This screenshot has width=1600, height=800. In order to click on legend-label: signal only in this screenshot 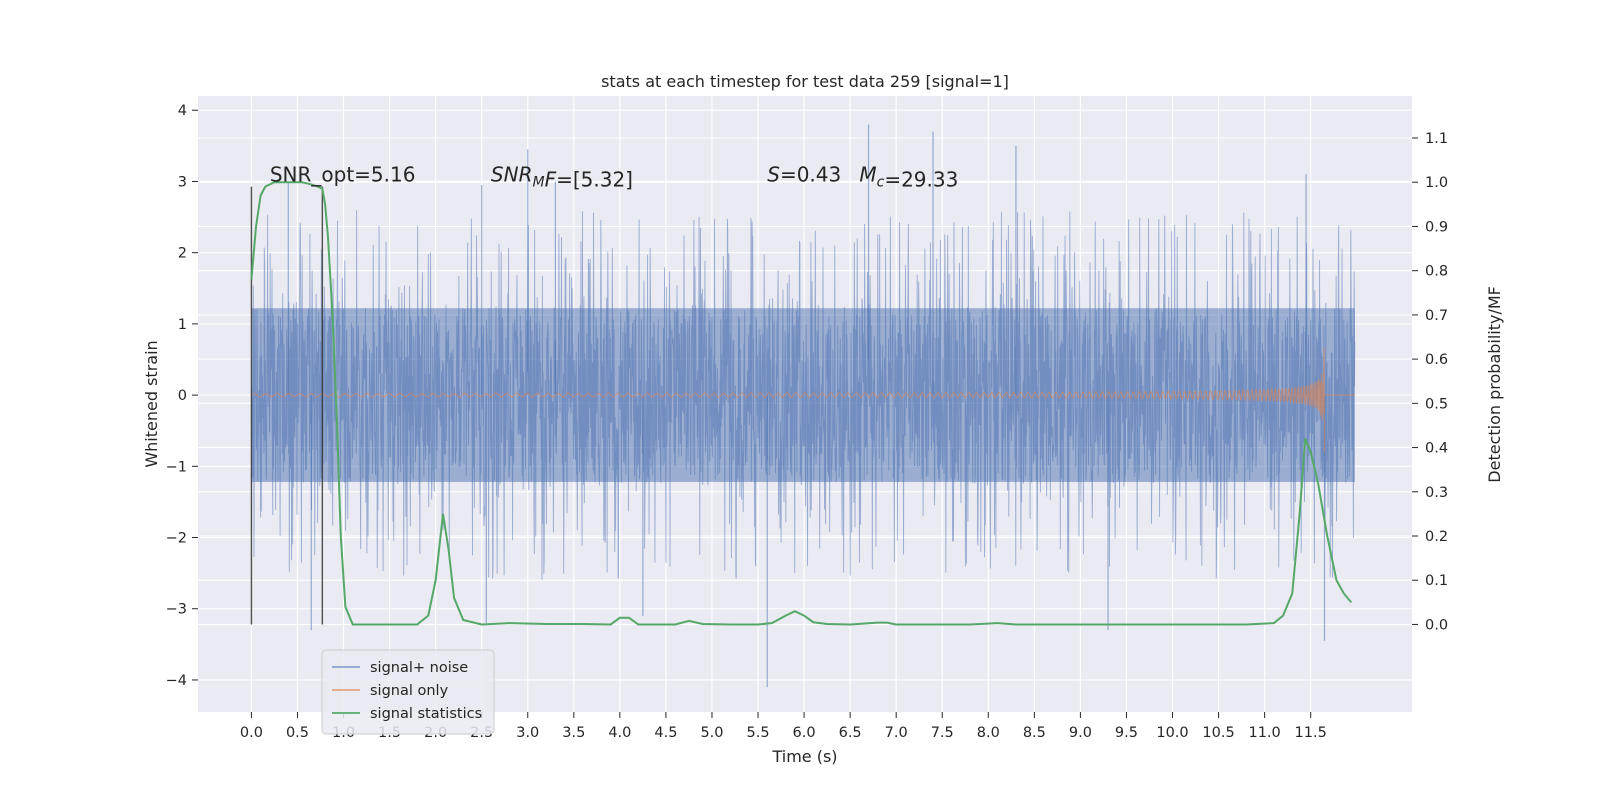, I will do `click(409, 691)`.